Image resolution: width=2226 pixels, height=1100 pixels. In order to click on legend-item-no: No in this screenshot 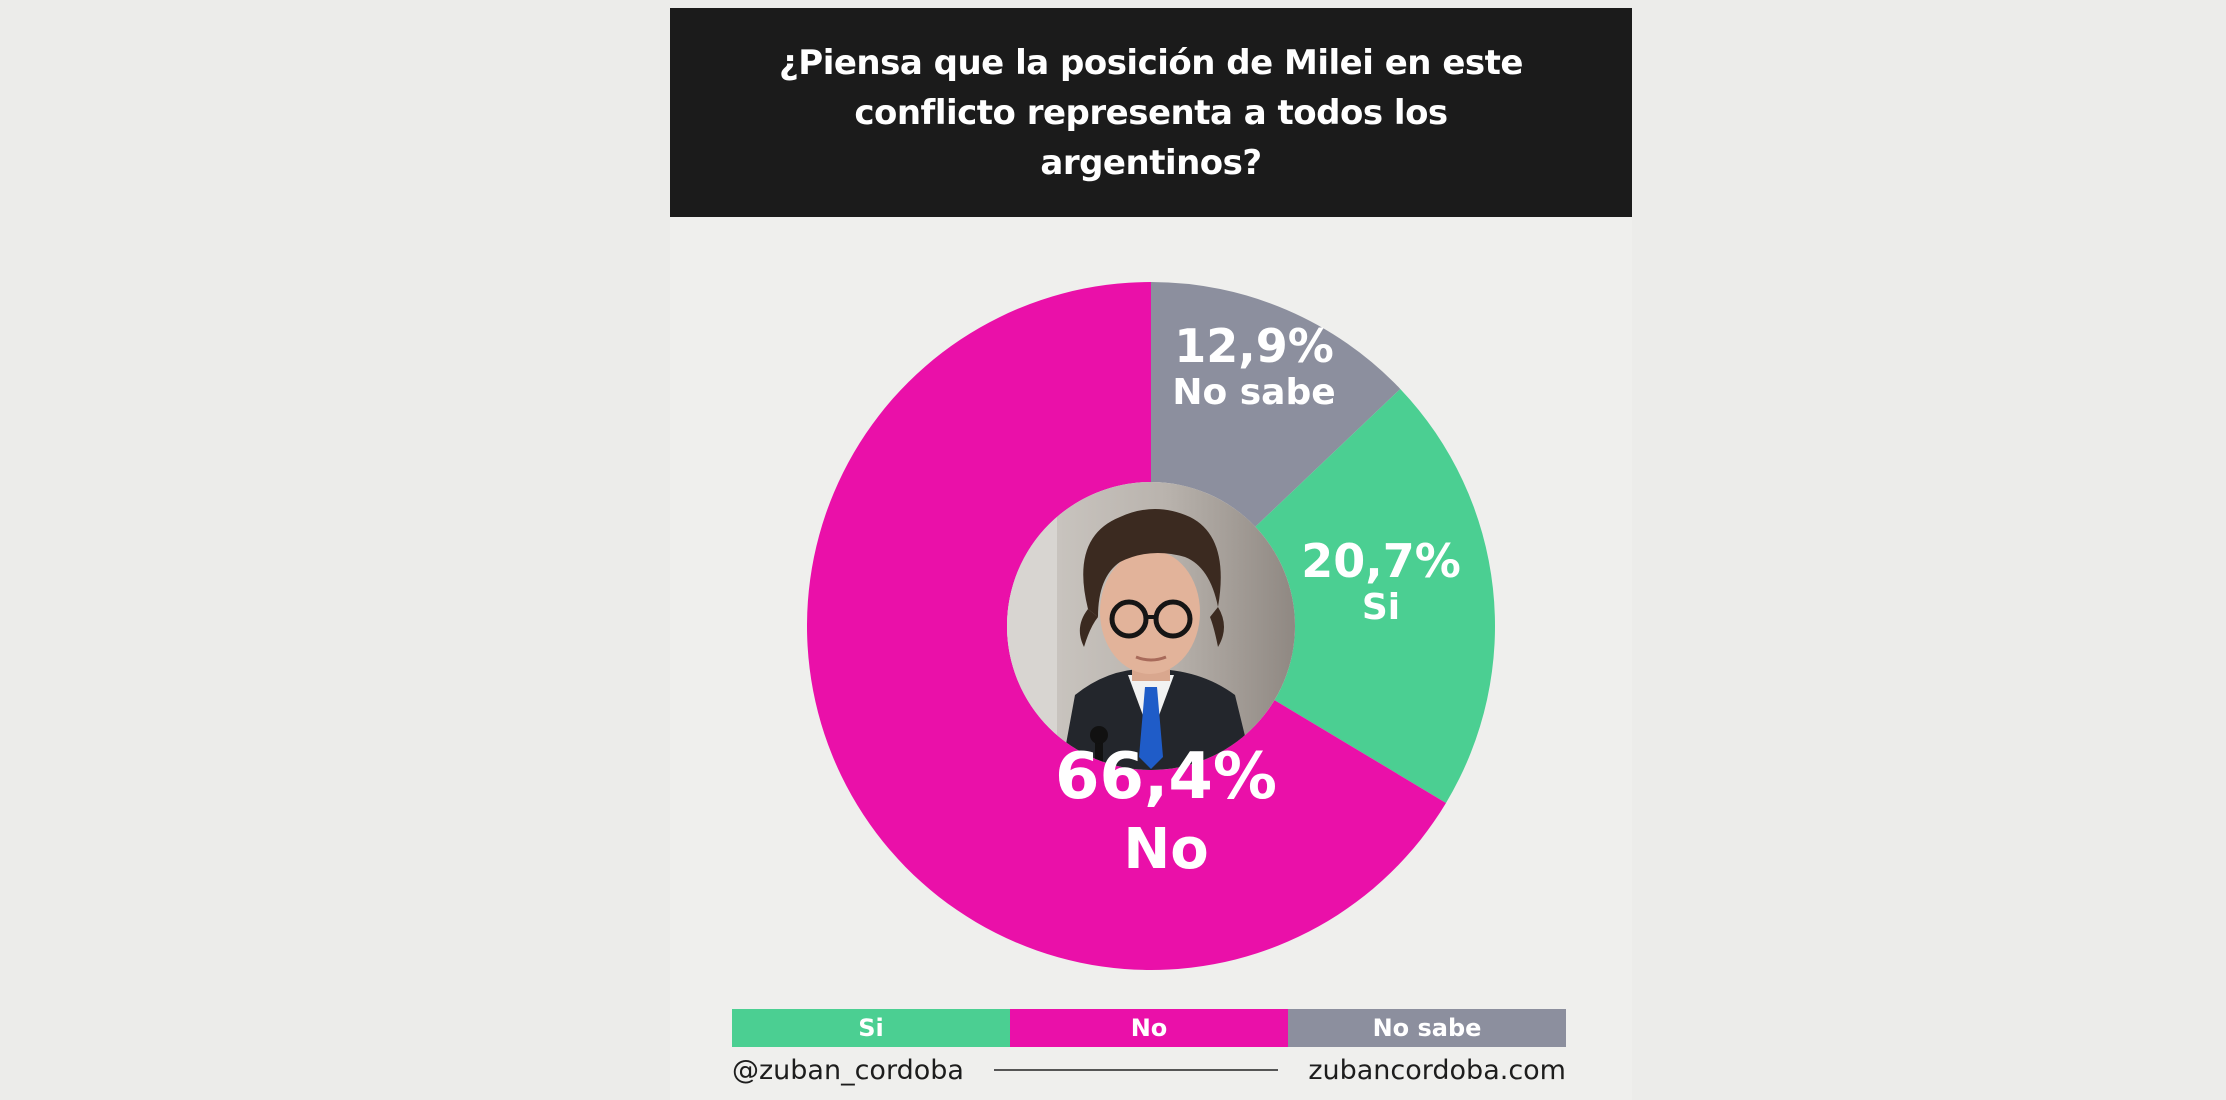, I will do `click(1149, 1028)`.